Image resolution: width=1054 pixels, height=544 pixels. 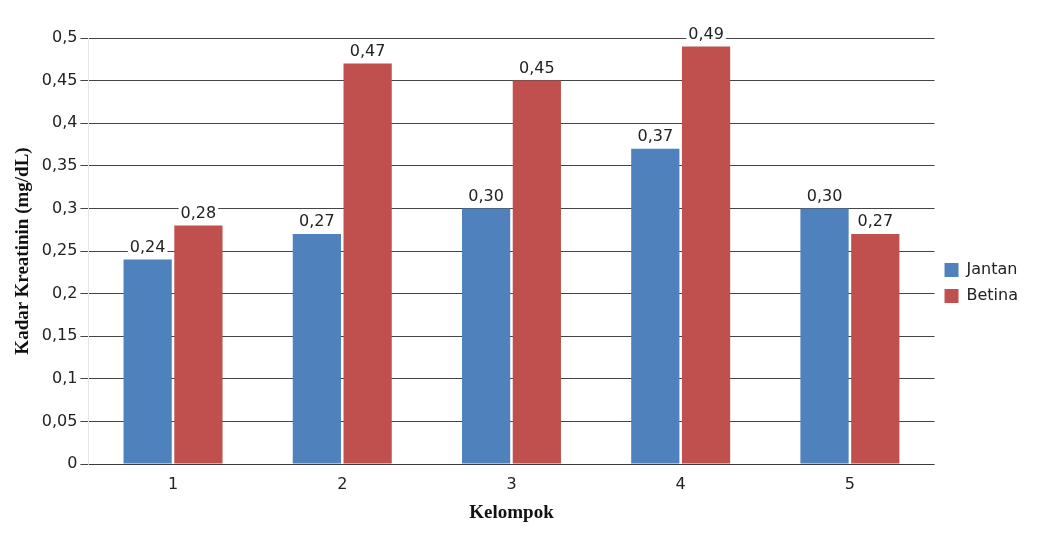 What do you see at coordinates (64, 207) in the screenshot?
I see `y-tick-label: 0,3` at bounding box center [64, 207].